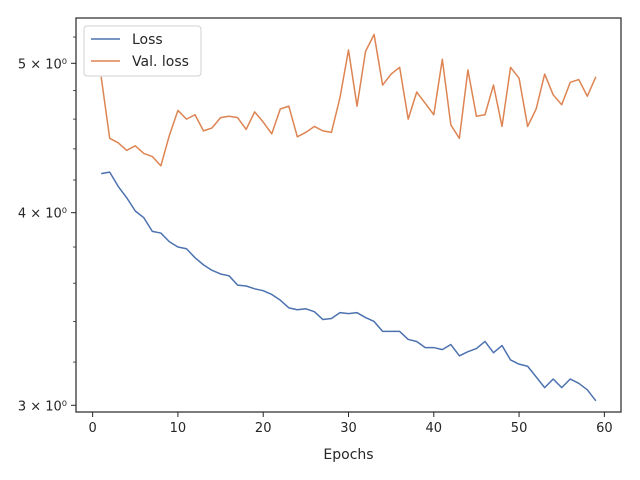  What do you see at coordinates (92, 428) in the screenshot?
I see `x-tick-label: 0` at bounding box center [92, 428].